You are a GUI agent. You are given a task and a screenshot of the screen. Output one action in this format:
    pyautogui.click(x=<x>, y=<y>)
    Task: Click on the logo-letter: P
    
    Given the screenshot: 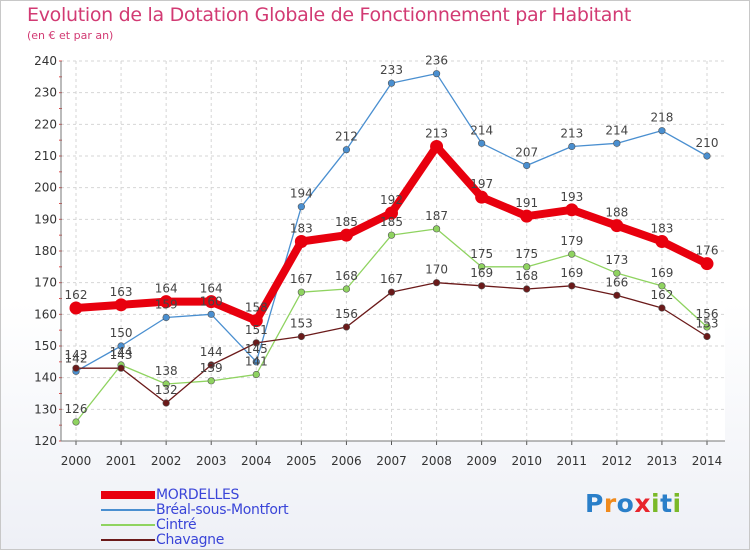 What is the action you would take?
    pyautogui.click(x=594, y=503)
    